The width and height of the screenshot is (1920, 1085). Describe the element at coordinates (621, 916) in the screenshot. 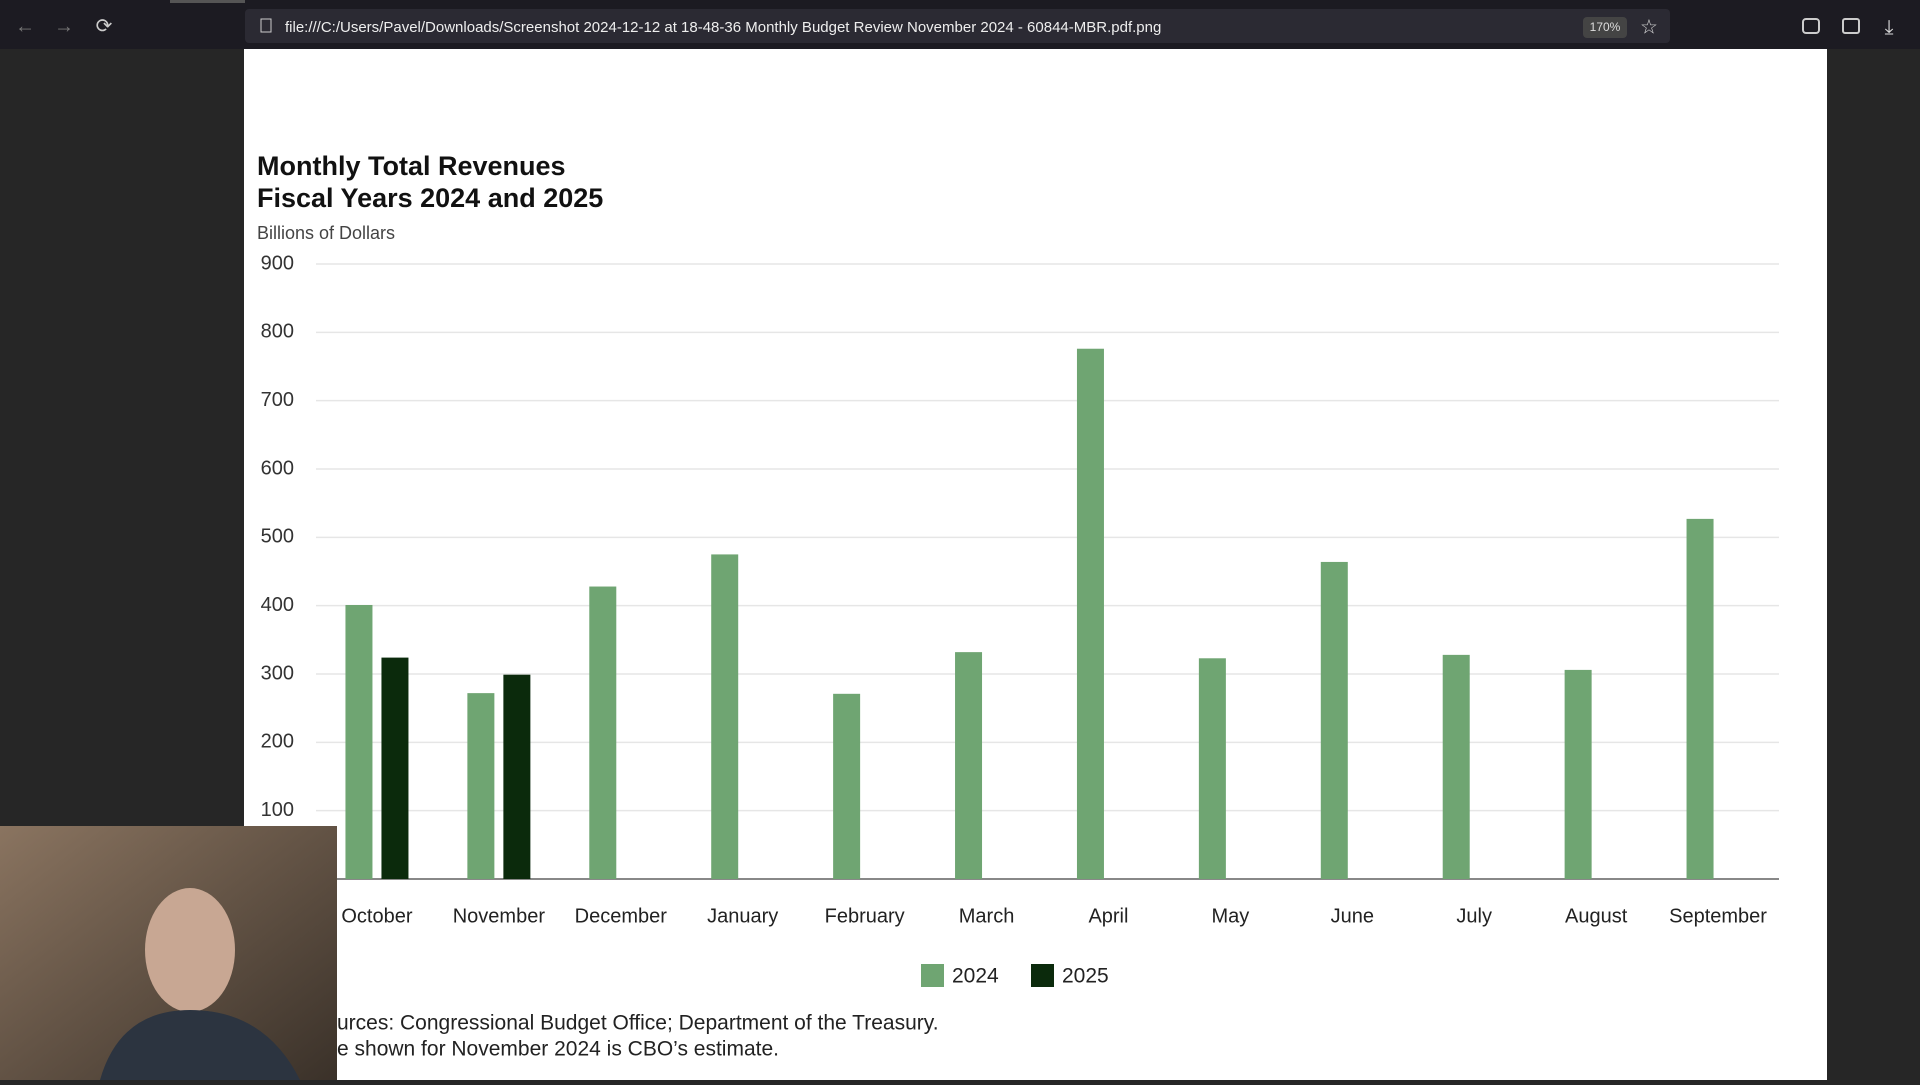

I see `x-tick-label: December` at that location.